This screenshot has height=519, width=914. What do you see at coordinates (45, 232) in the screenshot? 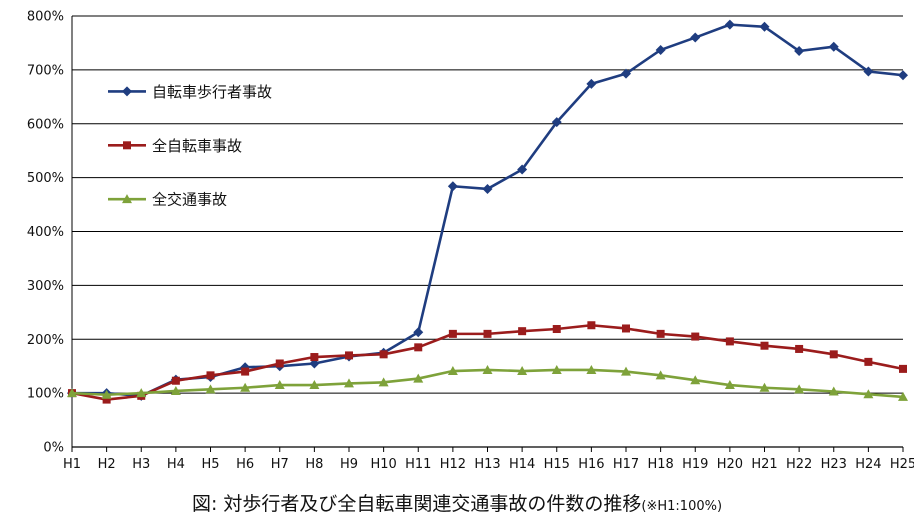
I see `y-tick-label: 400%` at bounding box center [45, 232].